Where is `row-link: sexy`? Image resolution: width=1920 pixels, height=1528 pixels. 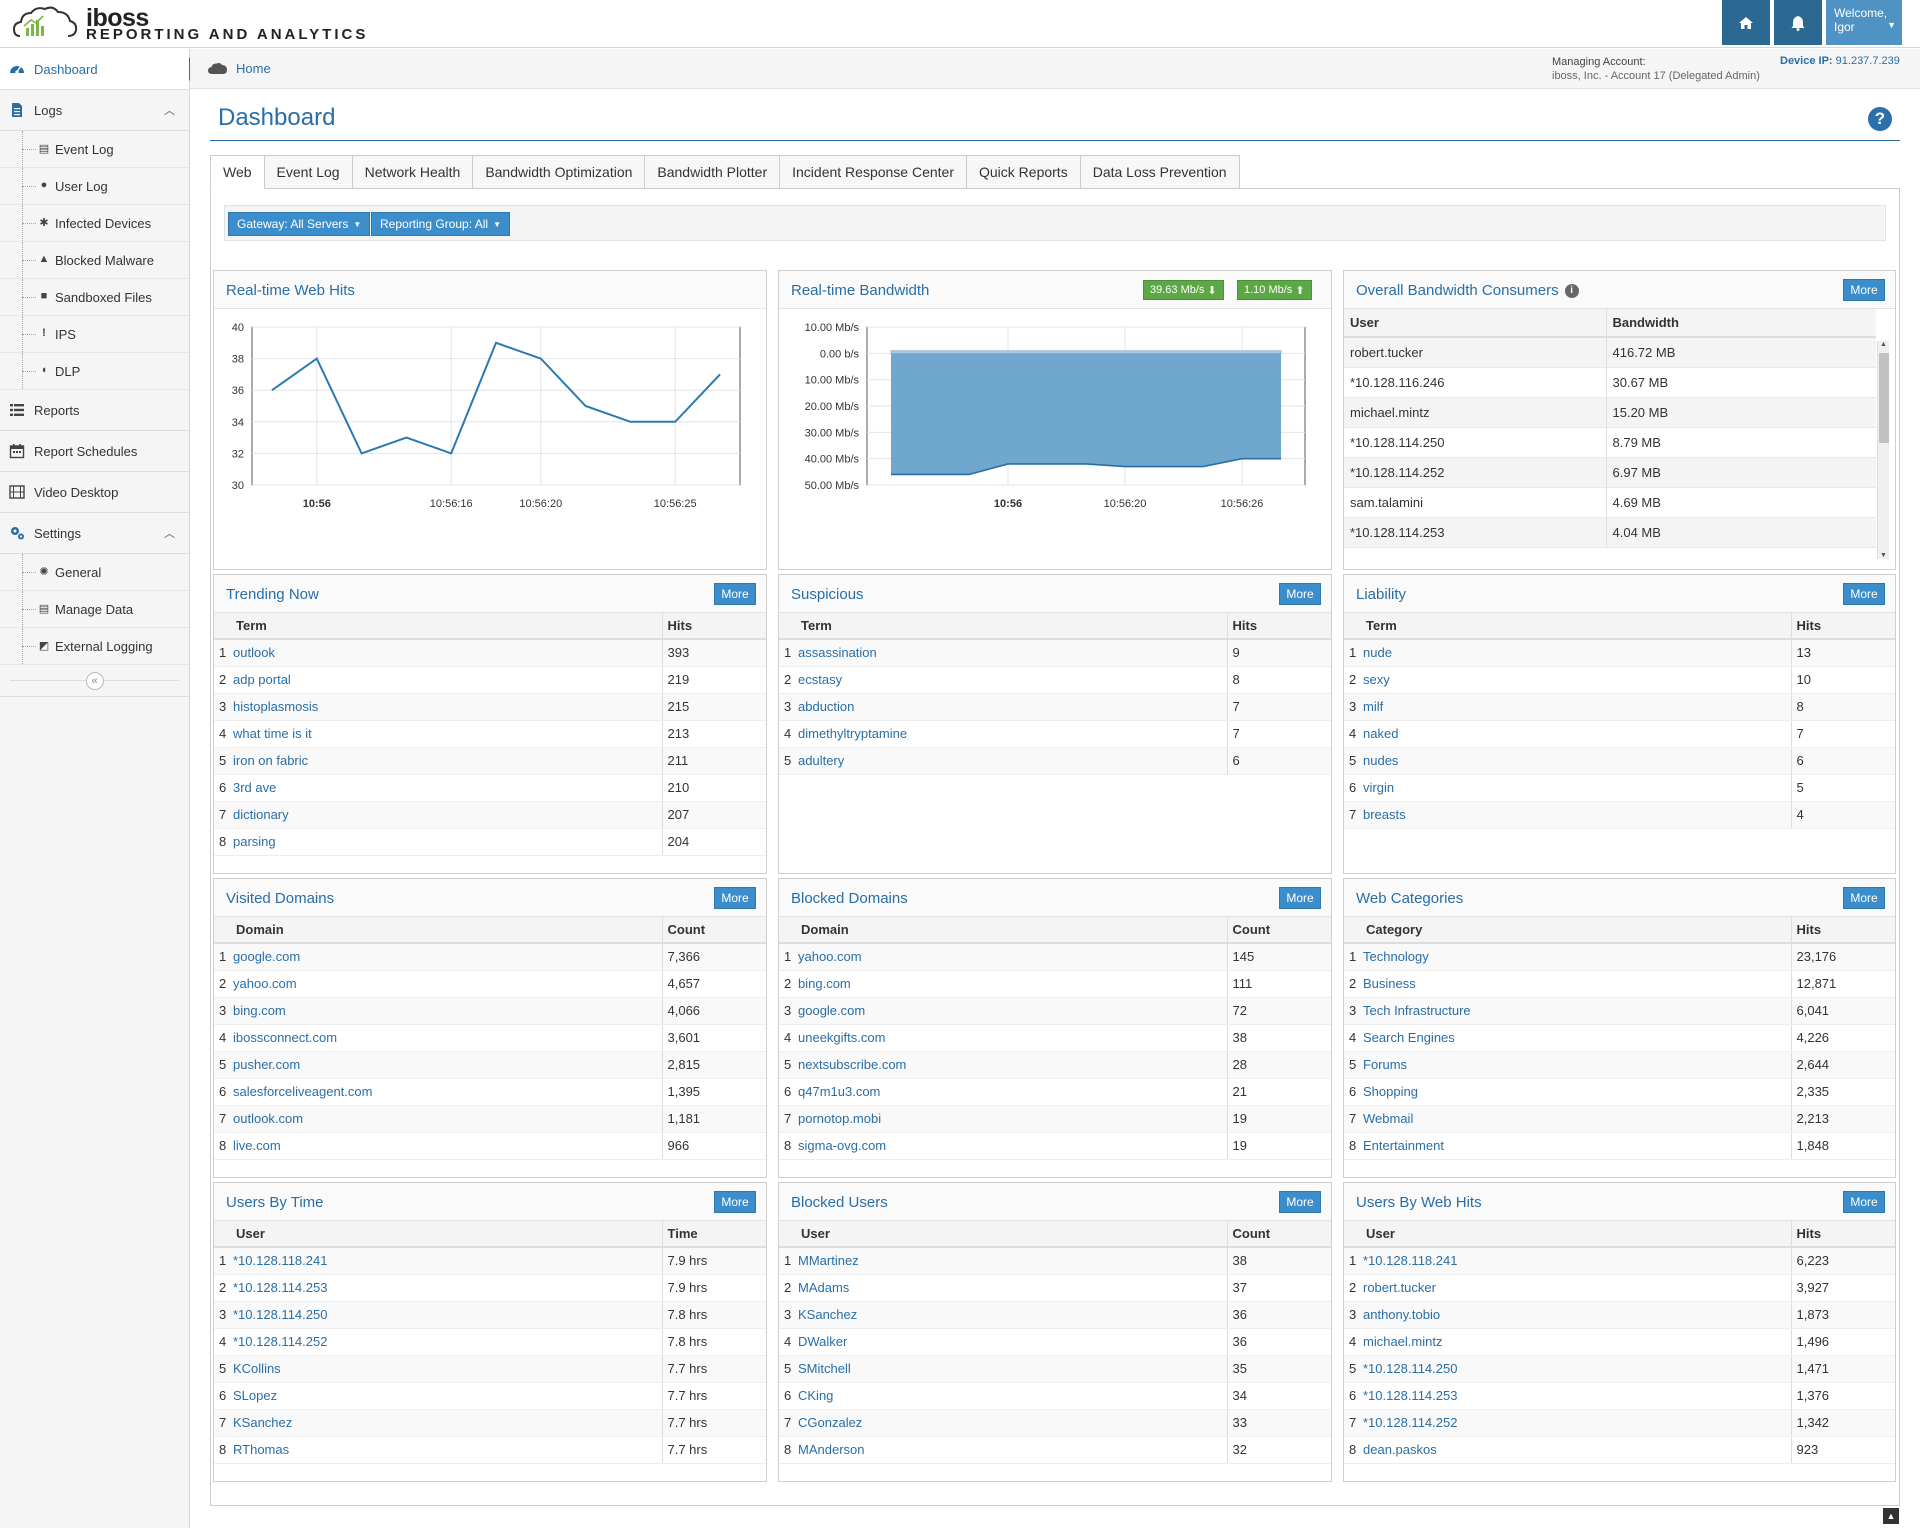 row-link: sexy is located at coordinates (1376, 679).